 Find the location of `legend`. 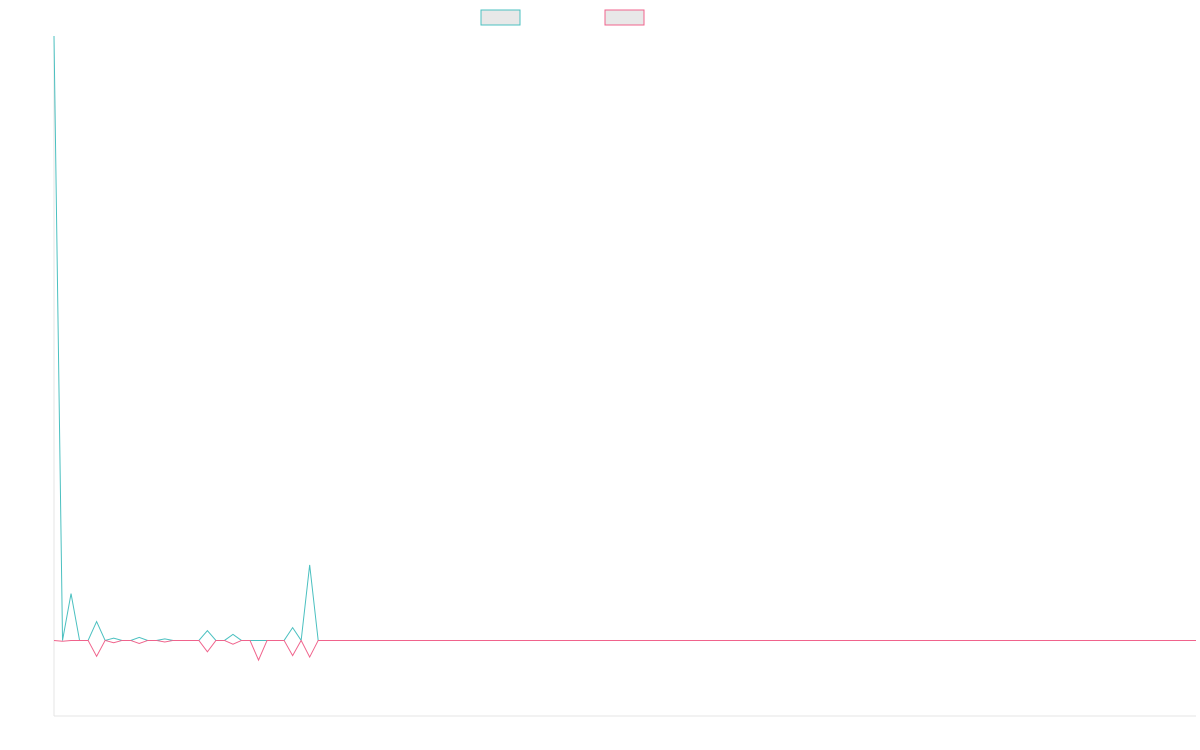

legend is located at coordinates (562, 17).